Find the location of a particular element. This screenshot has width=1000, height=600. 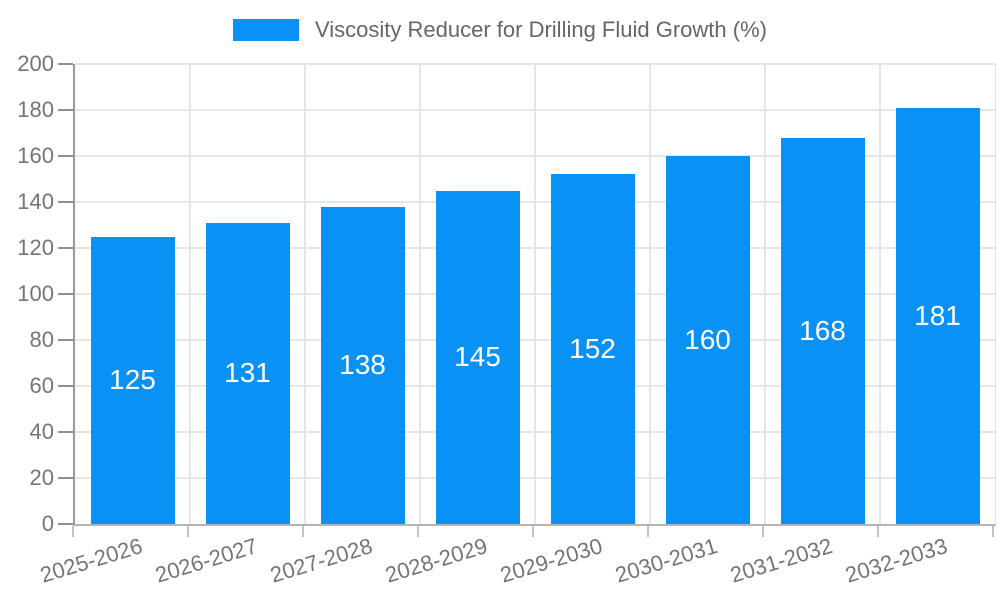

bar-value-label: 145 is located at coordinates (477, 357).